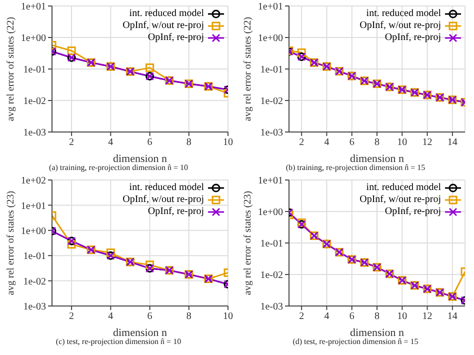  Describe the element at coordinates (356, 342) in the screenshot. I see `text: (d) test, re-projection dimension n̂ = 15` at that location.